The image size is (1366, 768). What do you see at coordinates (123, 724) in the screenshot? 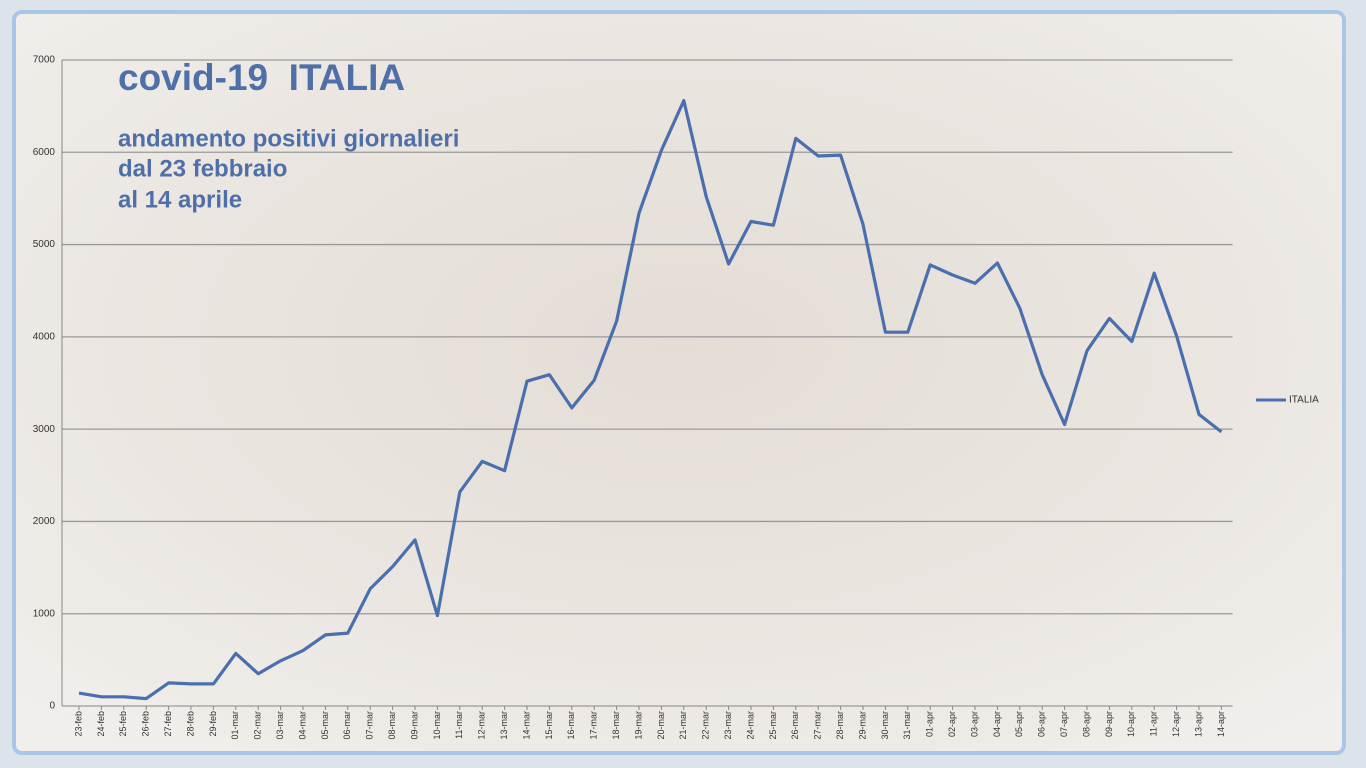
I see `x-tick-label: 25-feb` at bounding box center [123, 724].